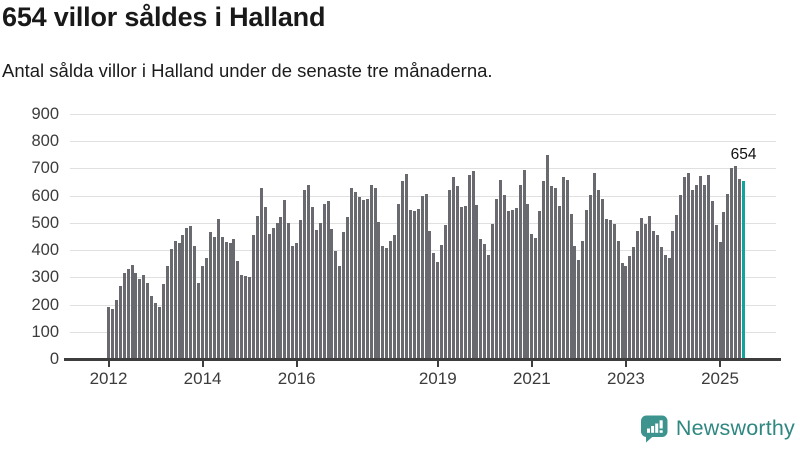 The image size is (800, 450). What do you see at coordinates (45, 250) in the screenshot?
I see `y-axis-tick-label: 400` at bounding box center [45, 250].